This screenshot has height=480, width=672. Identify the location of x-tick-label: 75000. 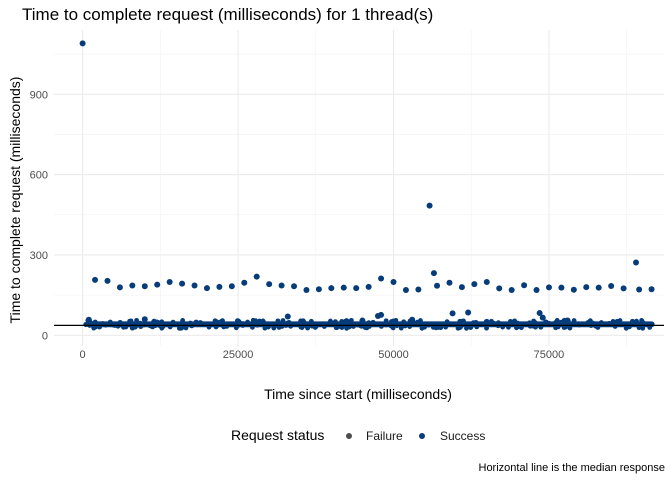
(549, 355).